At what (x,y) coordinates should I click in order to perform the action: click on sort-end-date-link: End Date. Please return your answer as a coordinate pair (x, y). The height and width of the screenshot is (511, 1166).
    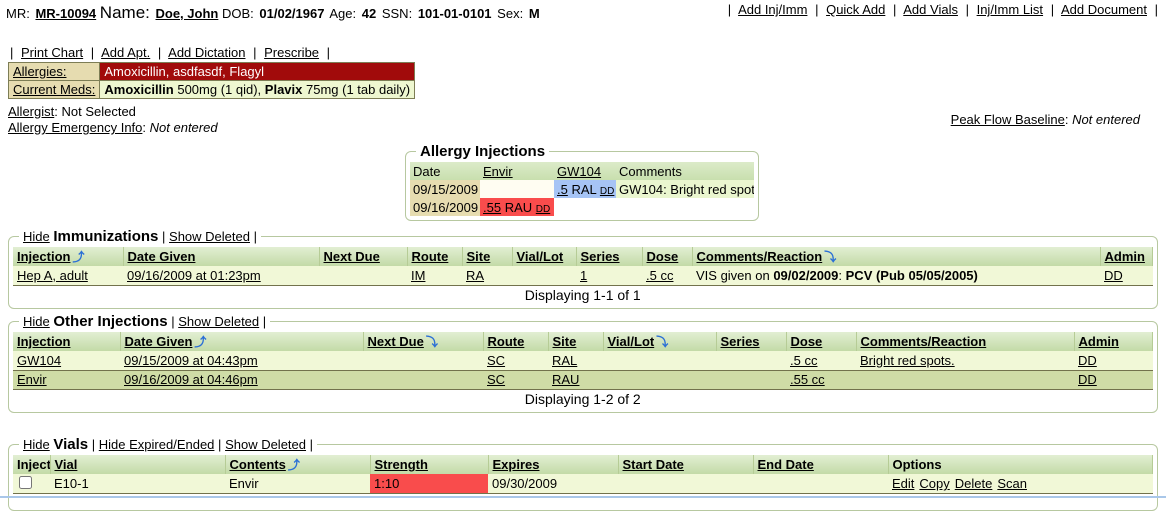
    Looking at the image, I should click on (785, 464).